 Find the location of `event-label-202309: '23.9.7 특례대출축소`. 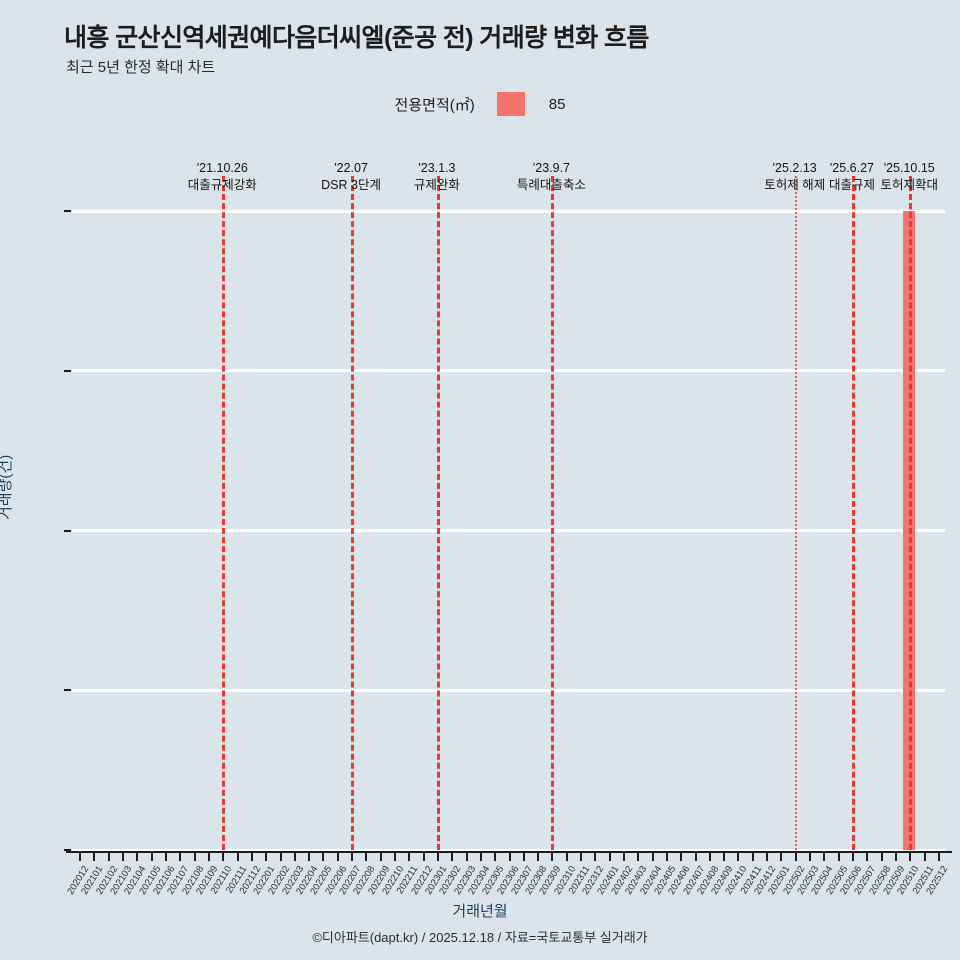

event-label-202309: '23.9.7 특례대출축소 is located at coordinates (551, 177).